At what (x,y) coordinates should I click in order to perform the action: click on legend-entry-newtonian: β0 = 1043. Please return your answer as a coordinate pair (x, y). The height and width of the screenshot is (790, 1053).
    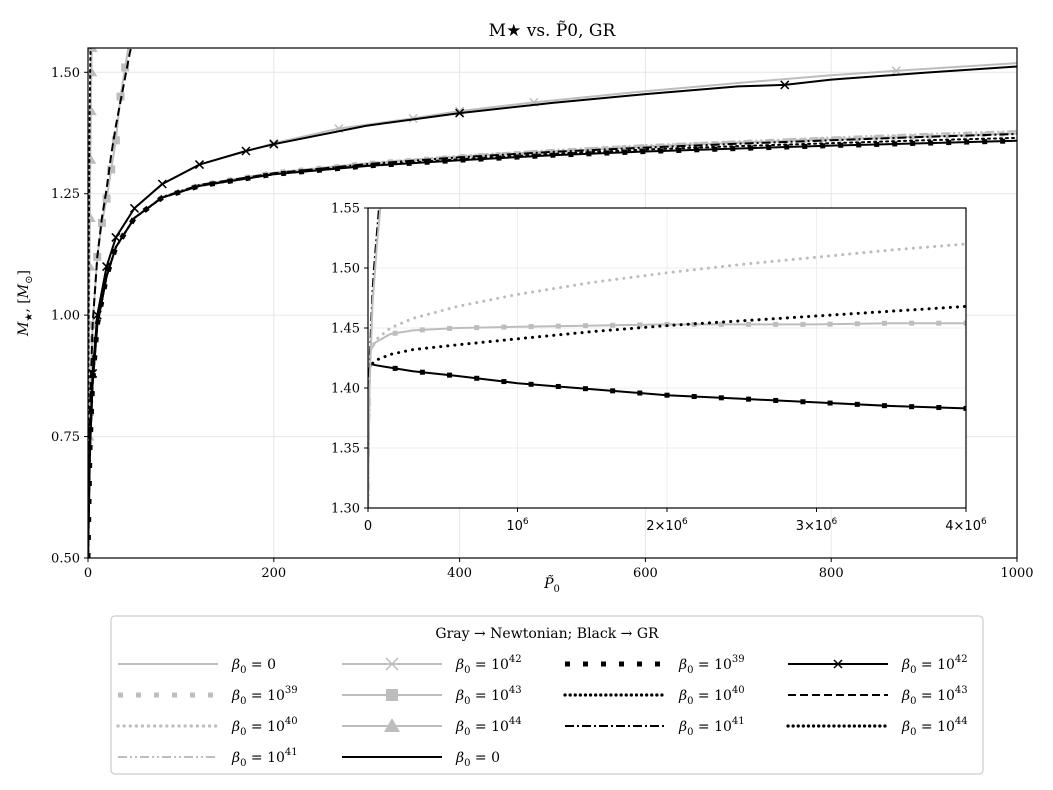
    Looking at the image, I should click on (432, 696).